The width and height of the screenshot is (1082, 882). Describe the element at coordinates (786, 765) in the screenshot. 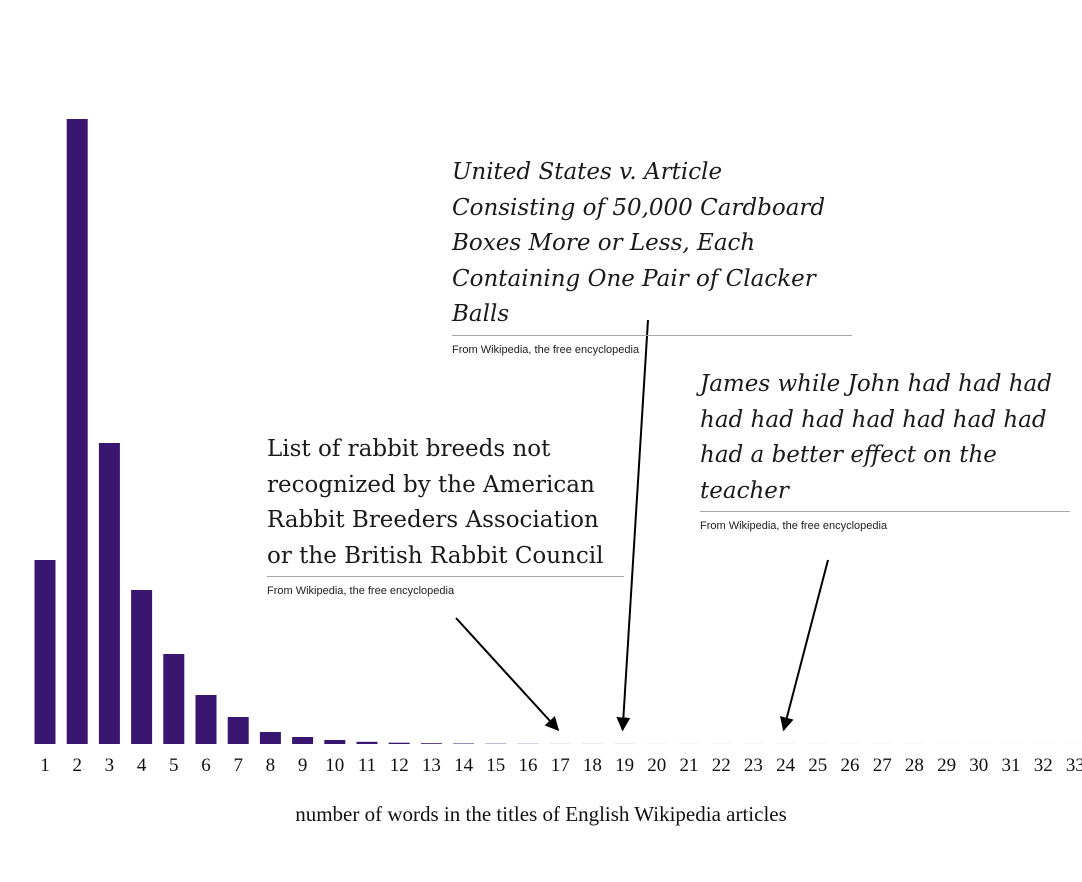

I see `x-tick-label: 24` at that location.